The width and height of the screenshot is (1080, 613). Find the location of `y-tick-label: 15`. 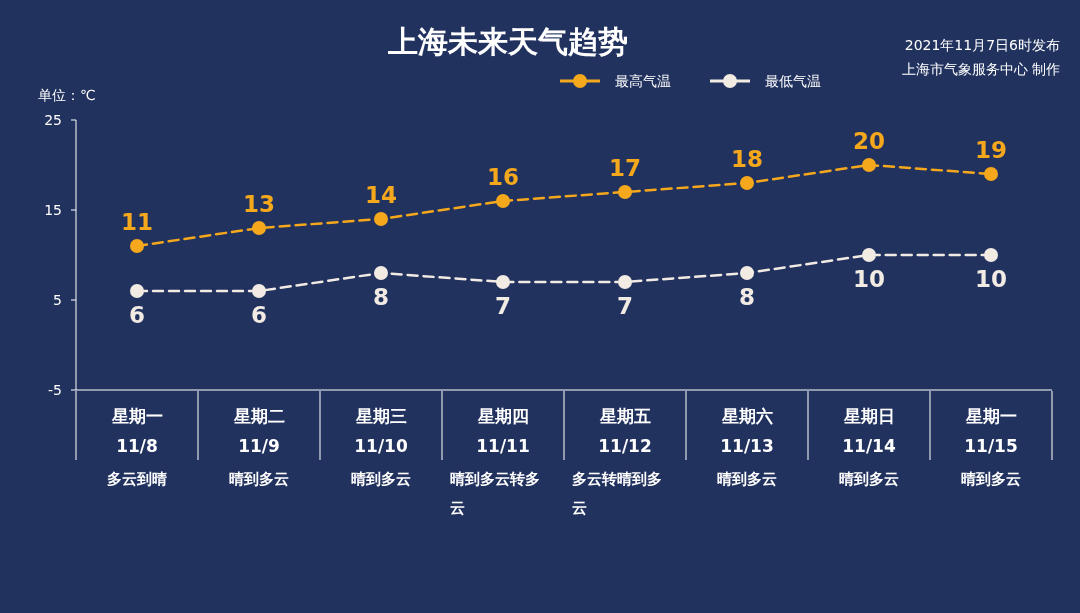

y-tick-label: 15 is located at coordinates (53, 210).